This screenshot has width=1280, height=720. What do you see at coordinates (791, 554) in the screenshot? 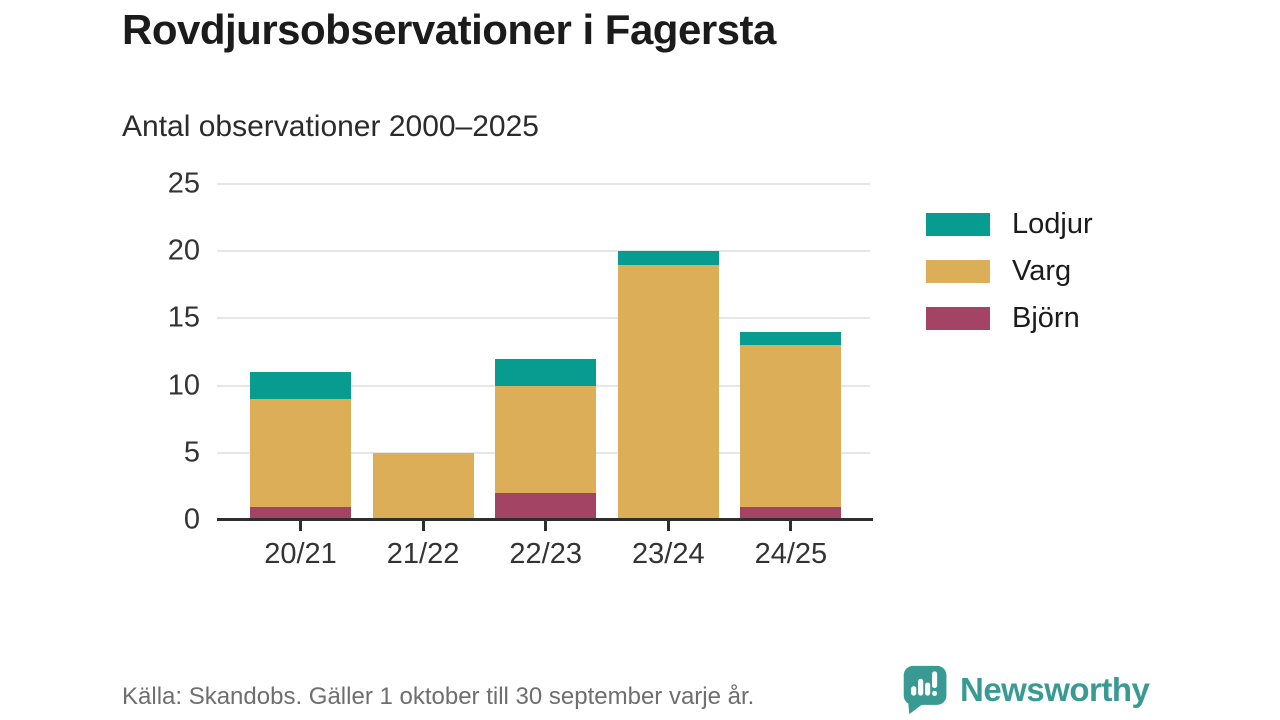
I see `x-tick-label: 24/25` at bounding box center [791, 554].